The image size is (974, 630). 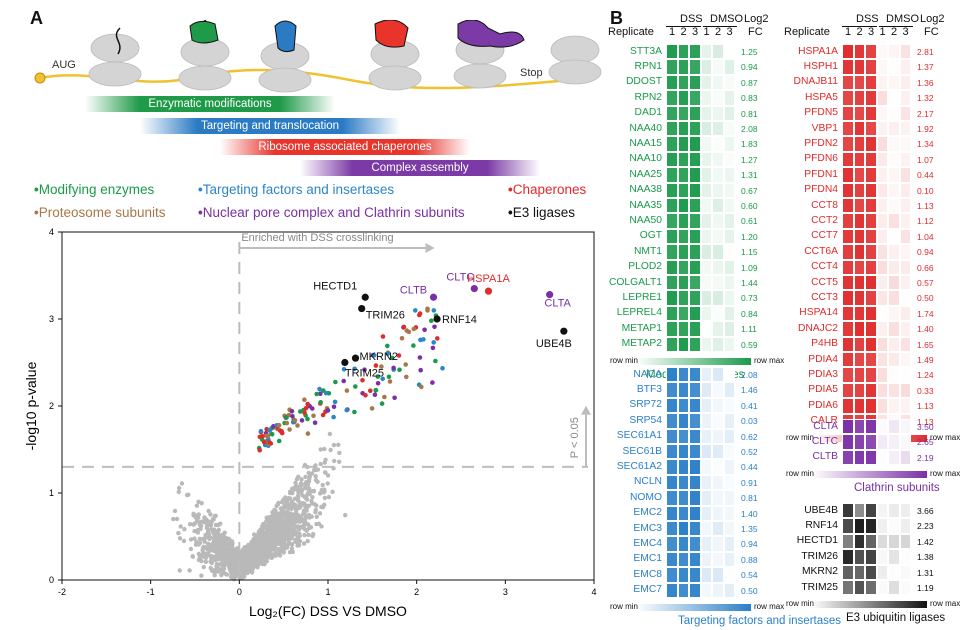 I want to click on gene-label: LEPREL4, so click(x=639, y=313).